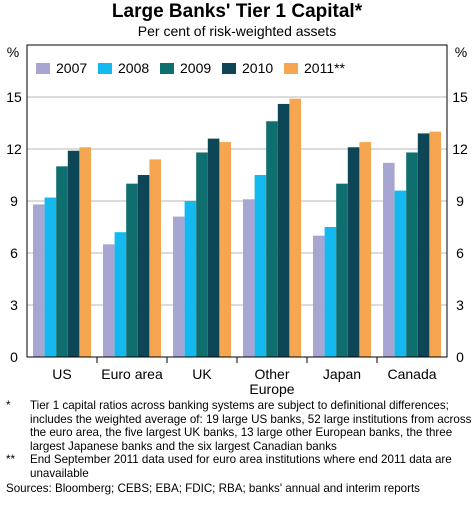  I want to click on y-axis-left: 0 3 6 9 12 15, so click(14, 227).